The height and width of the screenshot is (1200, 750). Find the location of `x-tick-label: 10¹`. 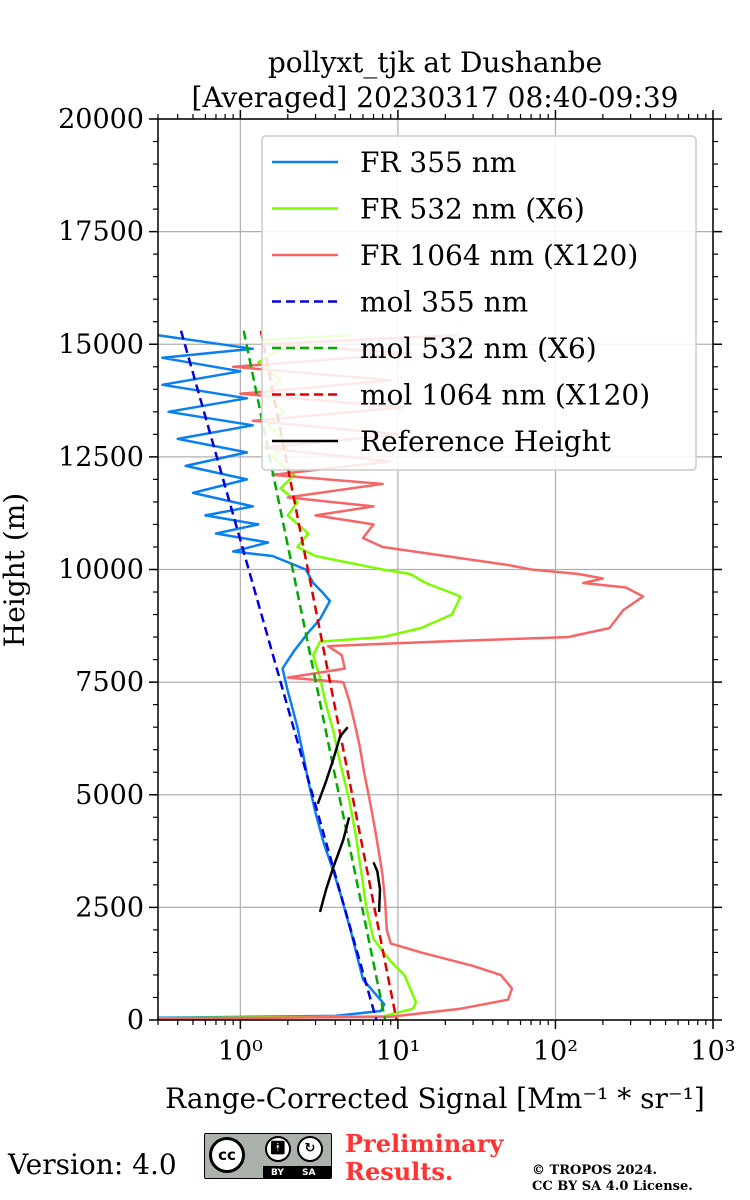

x-tick-label: 10¹ is located at coordinates (397, 1051).